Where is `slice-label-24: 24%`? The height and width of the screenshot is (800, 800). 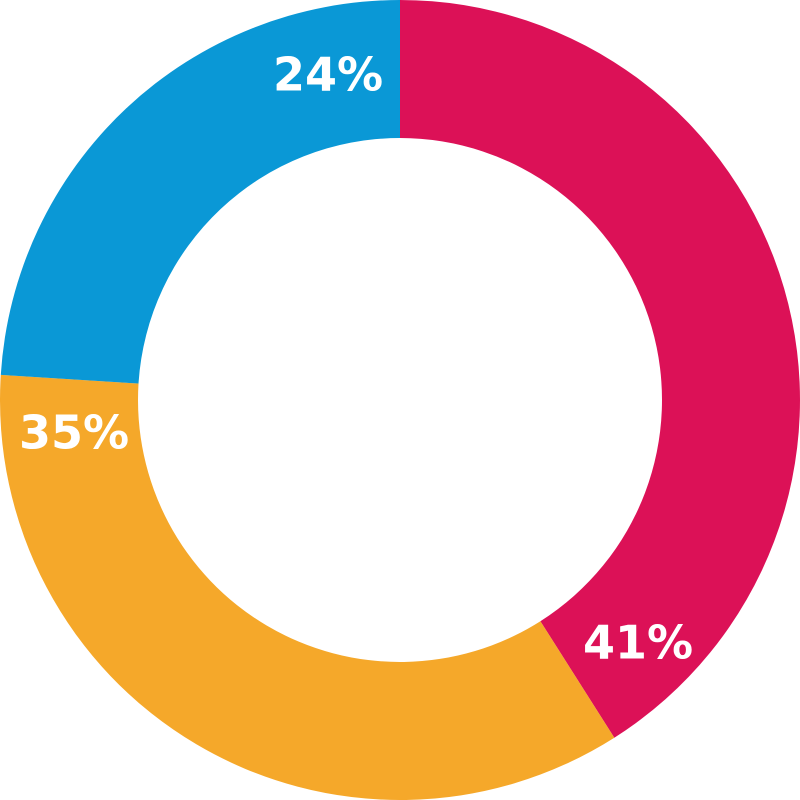 slice-label-24: 24% is located at coordinates (328, 75).